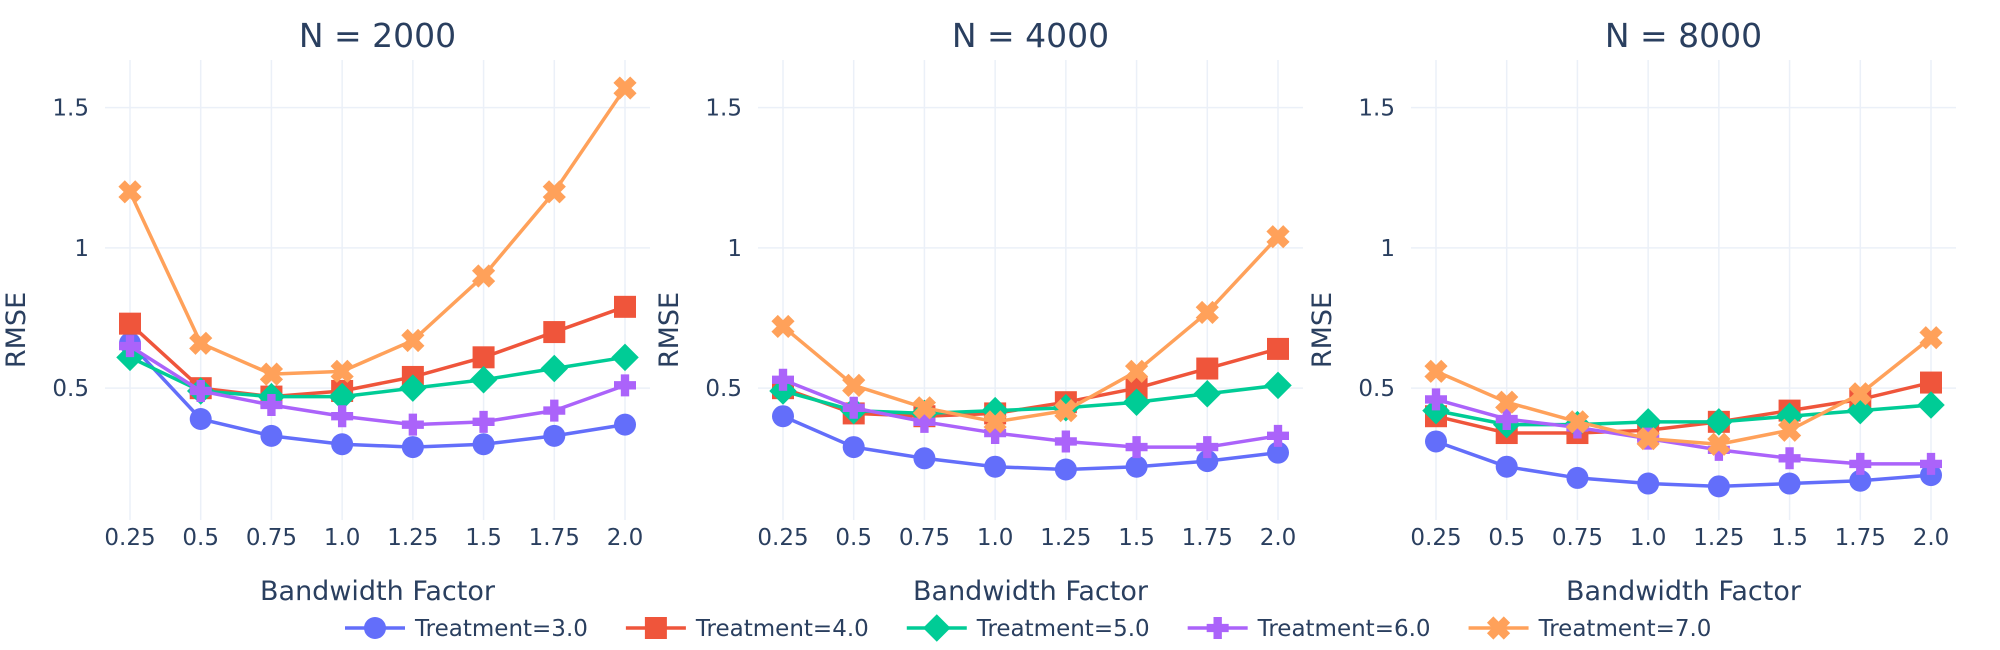  I want to click on legend-label: Treatment=4.0, so click(782, 629).